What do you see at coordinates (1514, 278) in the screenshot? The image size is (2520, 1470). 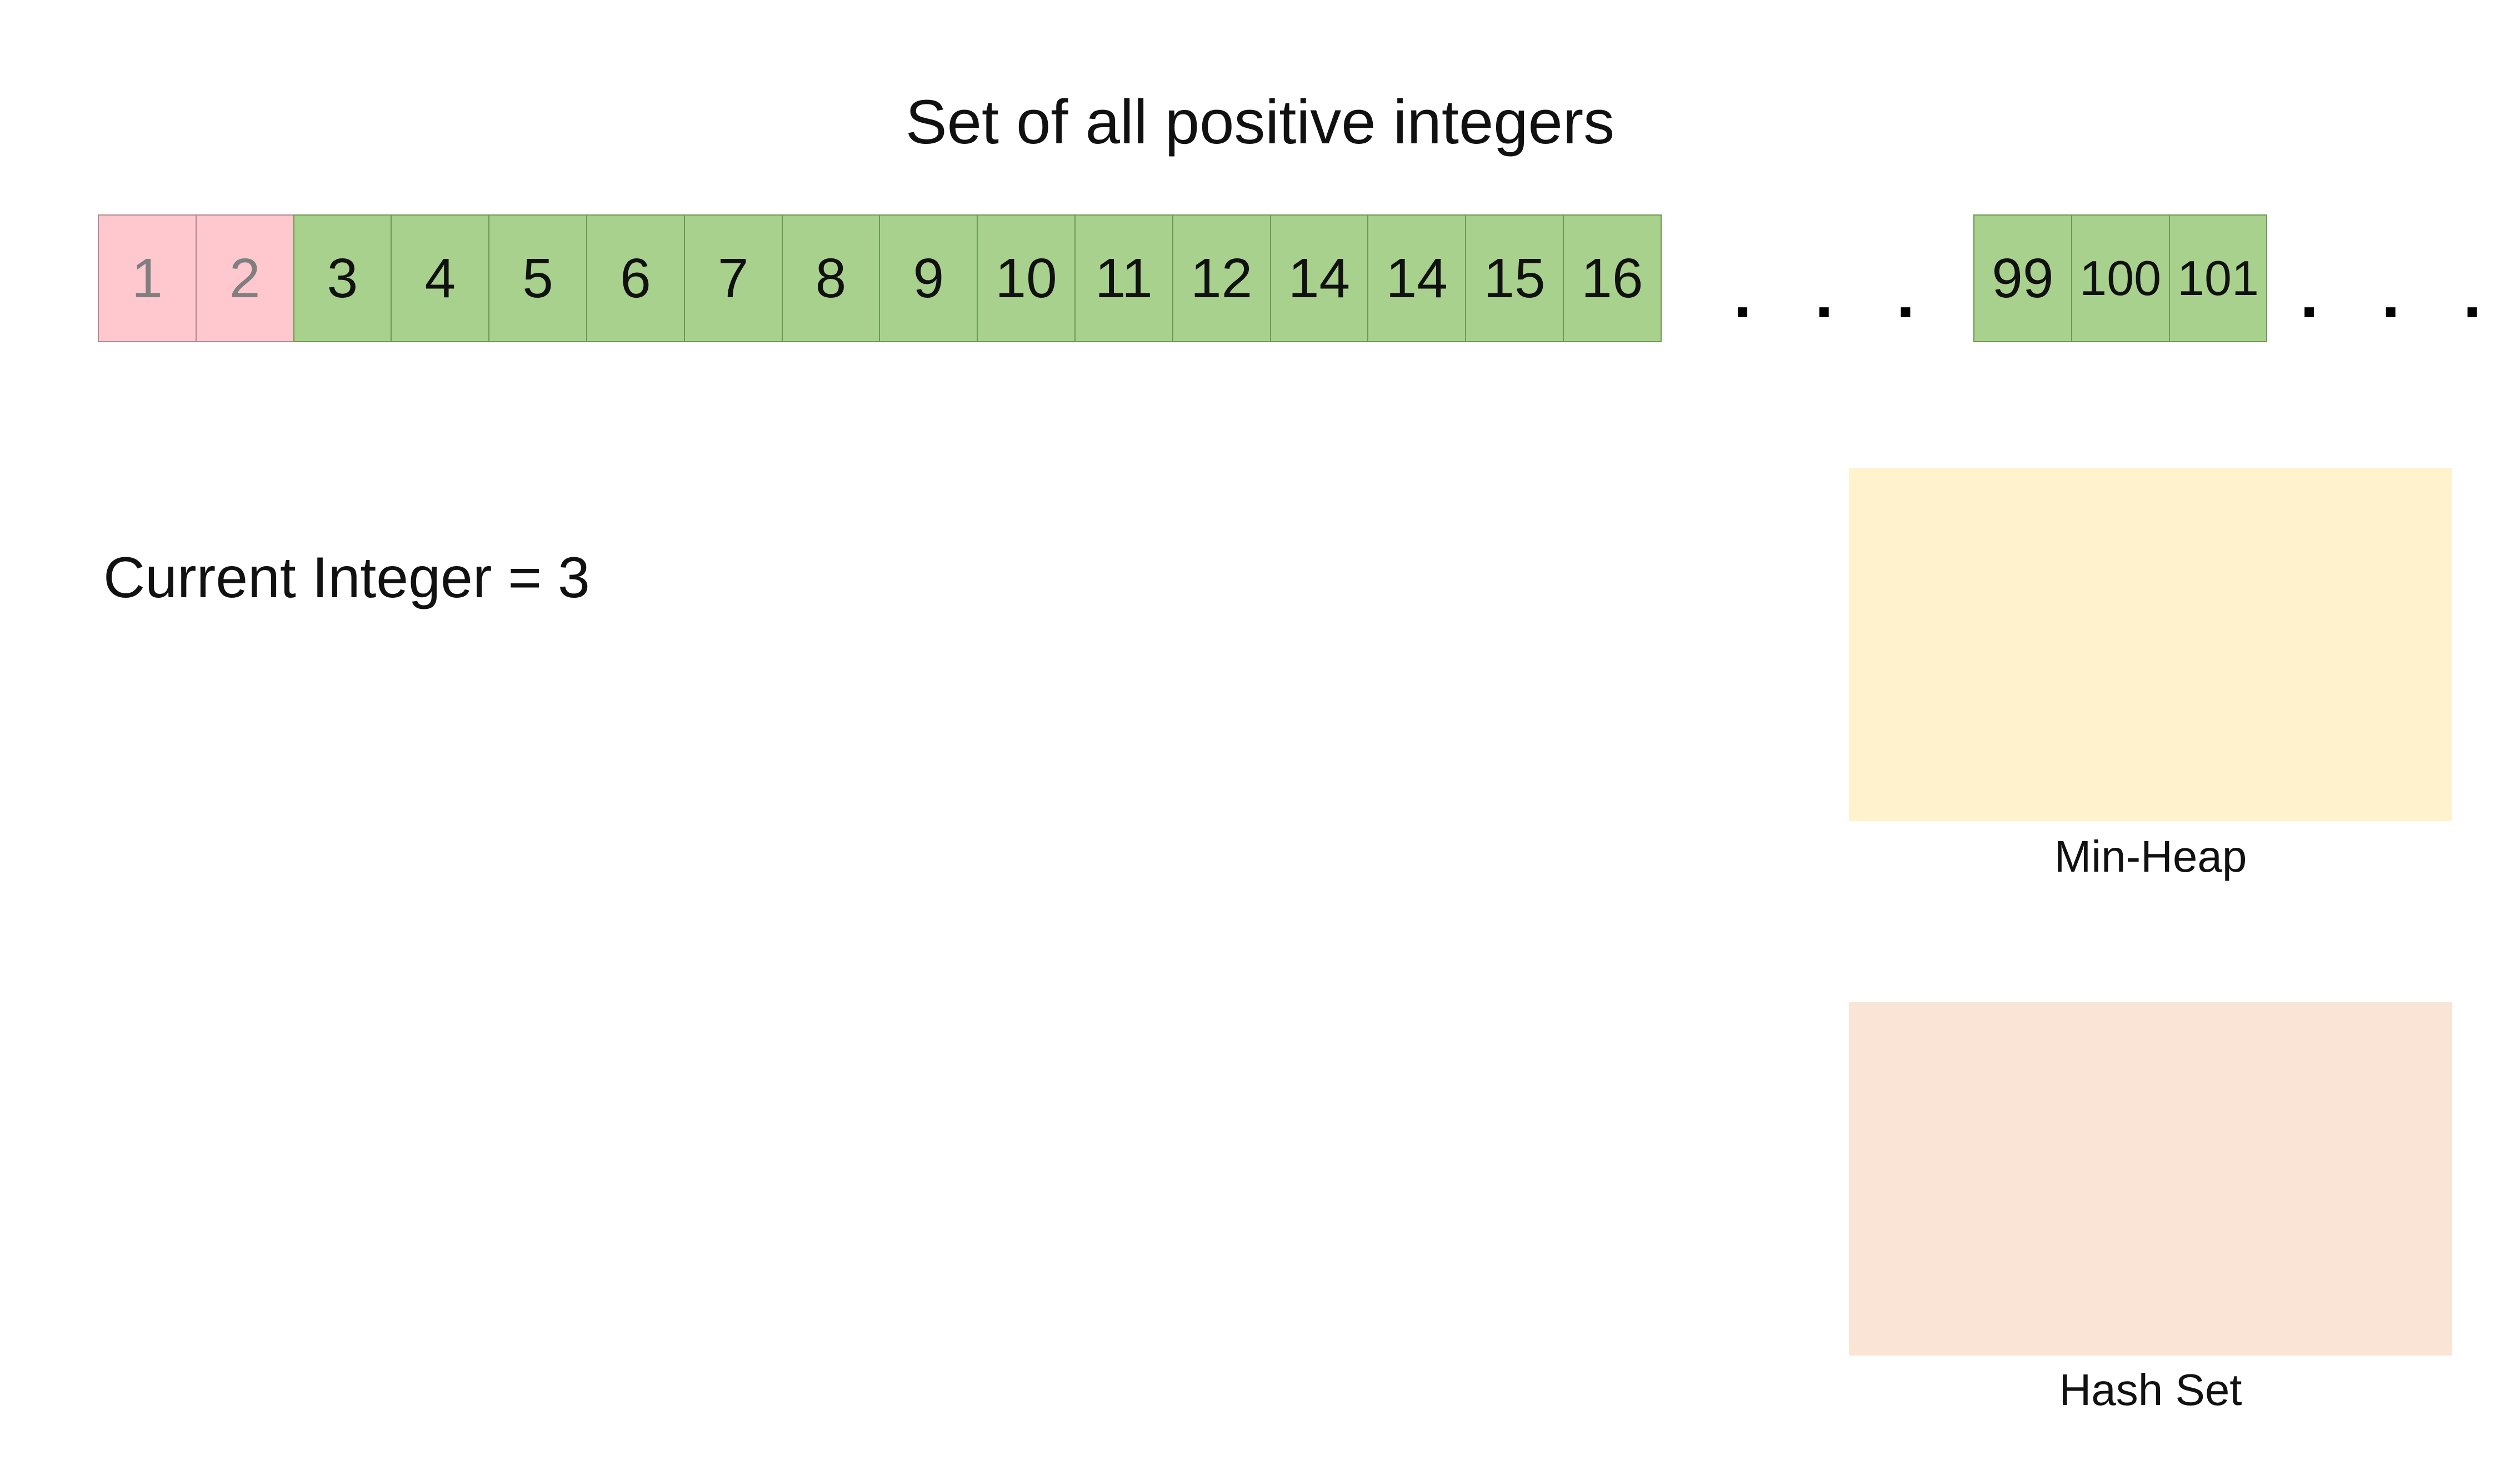 I see `integer-cell: 15` at bounding box center [1514, 278].